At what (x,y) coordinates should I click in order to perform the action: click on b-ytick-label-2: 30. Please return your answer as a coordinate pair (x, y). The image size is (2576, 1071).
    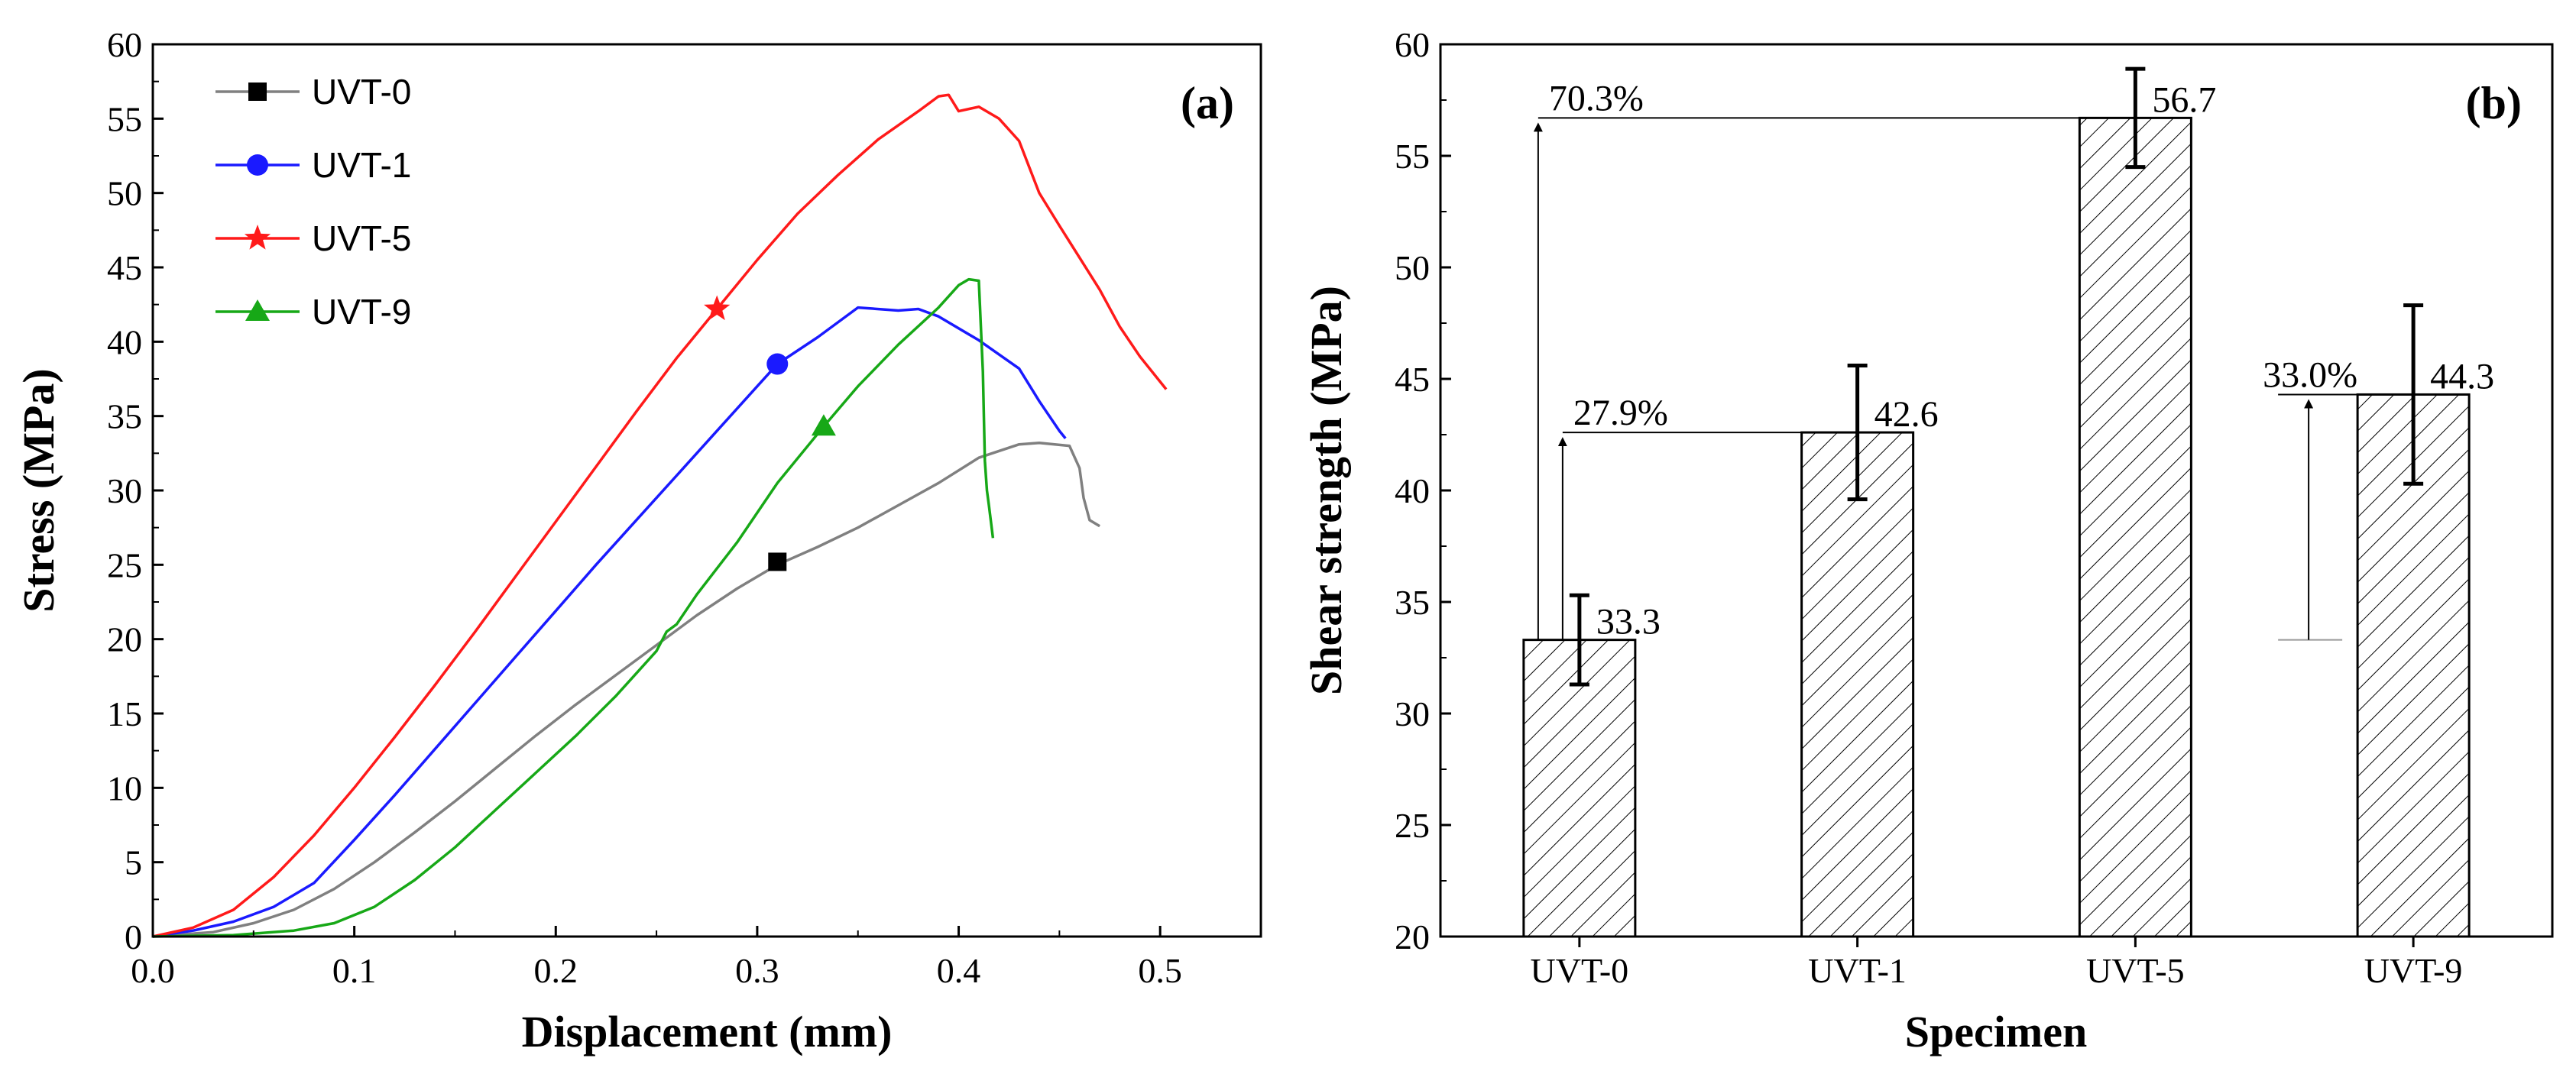
    Looking at the image, I should click on (1412, 713).